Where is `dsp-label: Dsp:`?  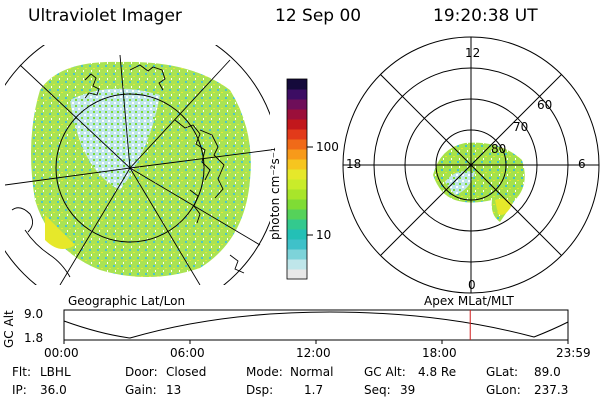
dsp-label: Dsp: is located at coordinates (260, 390).